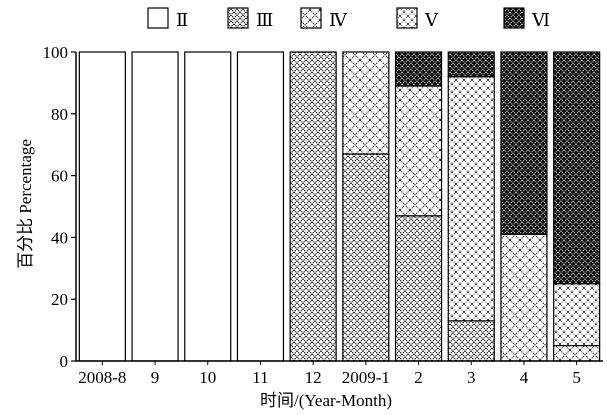 Image resolution: width=607 pixels, height=415 pixels. What do you see at coordinates (59, 114) in the screenshot?
I see `y-tick-label: 80` at bounding box center [59, 114].